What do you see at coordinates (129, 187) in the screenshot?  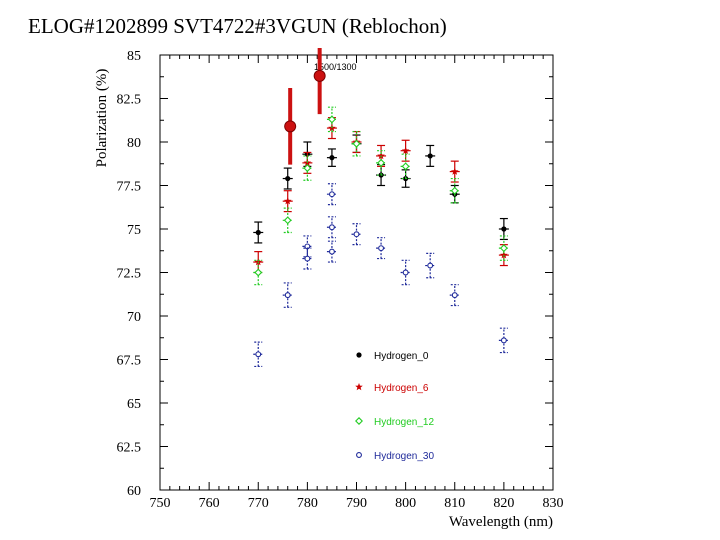 I see `y-tick-label: 77.5` at bounding box center [129, 187].